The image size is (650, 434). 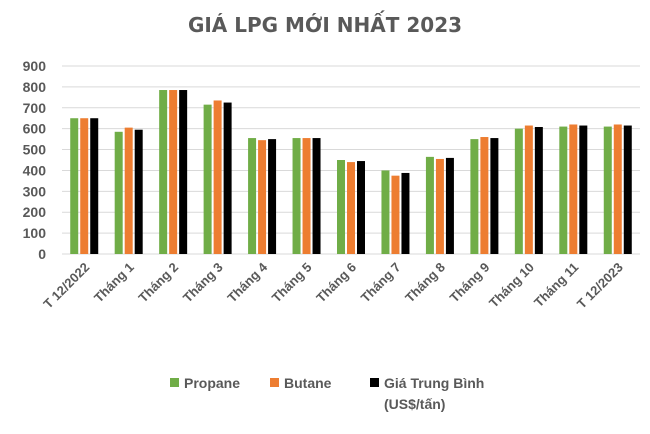 I want to click on x-tick-label: Tháng 10, so click(x=511, y=285).